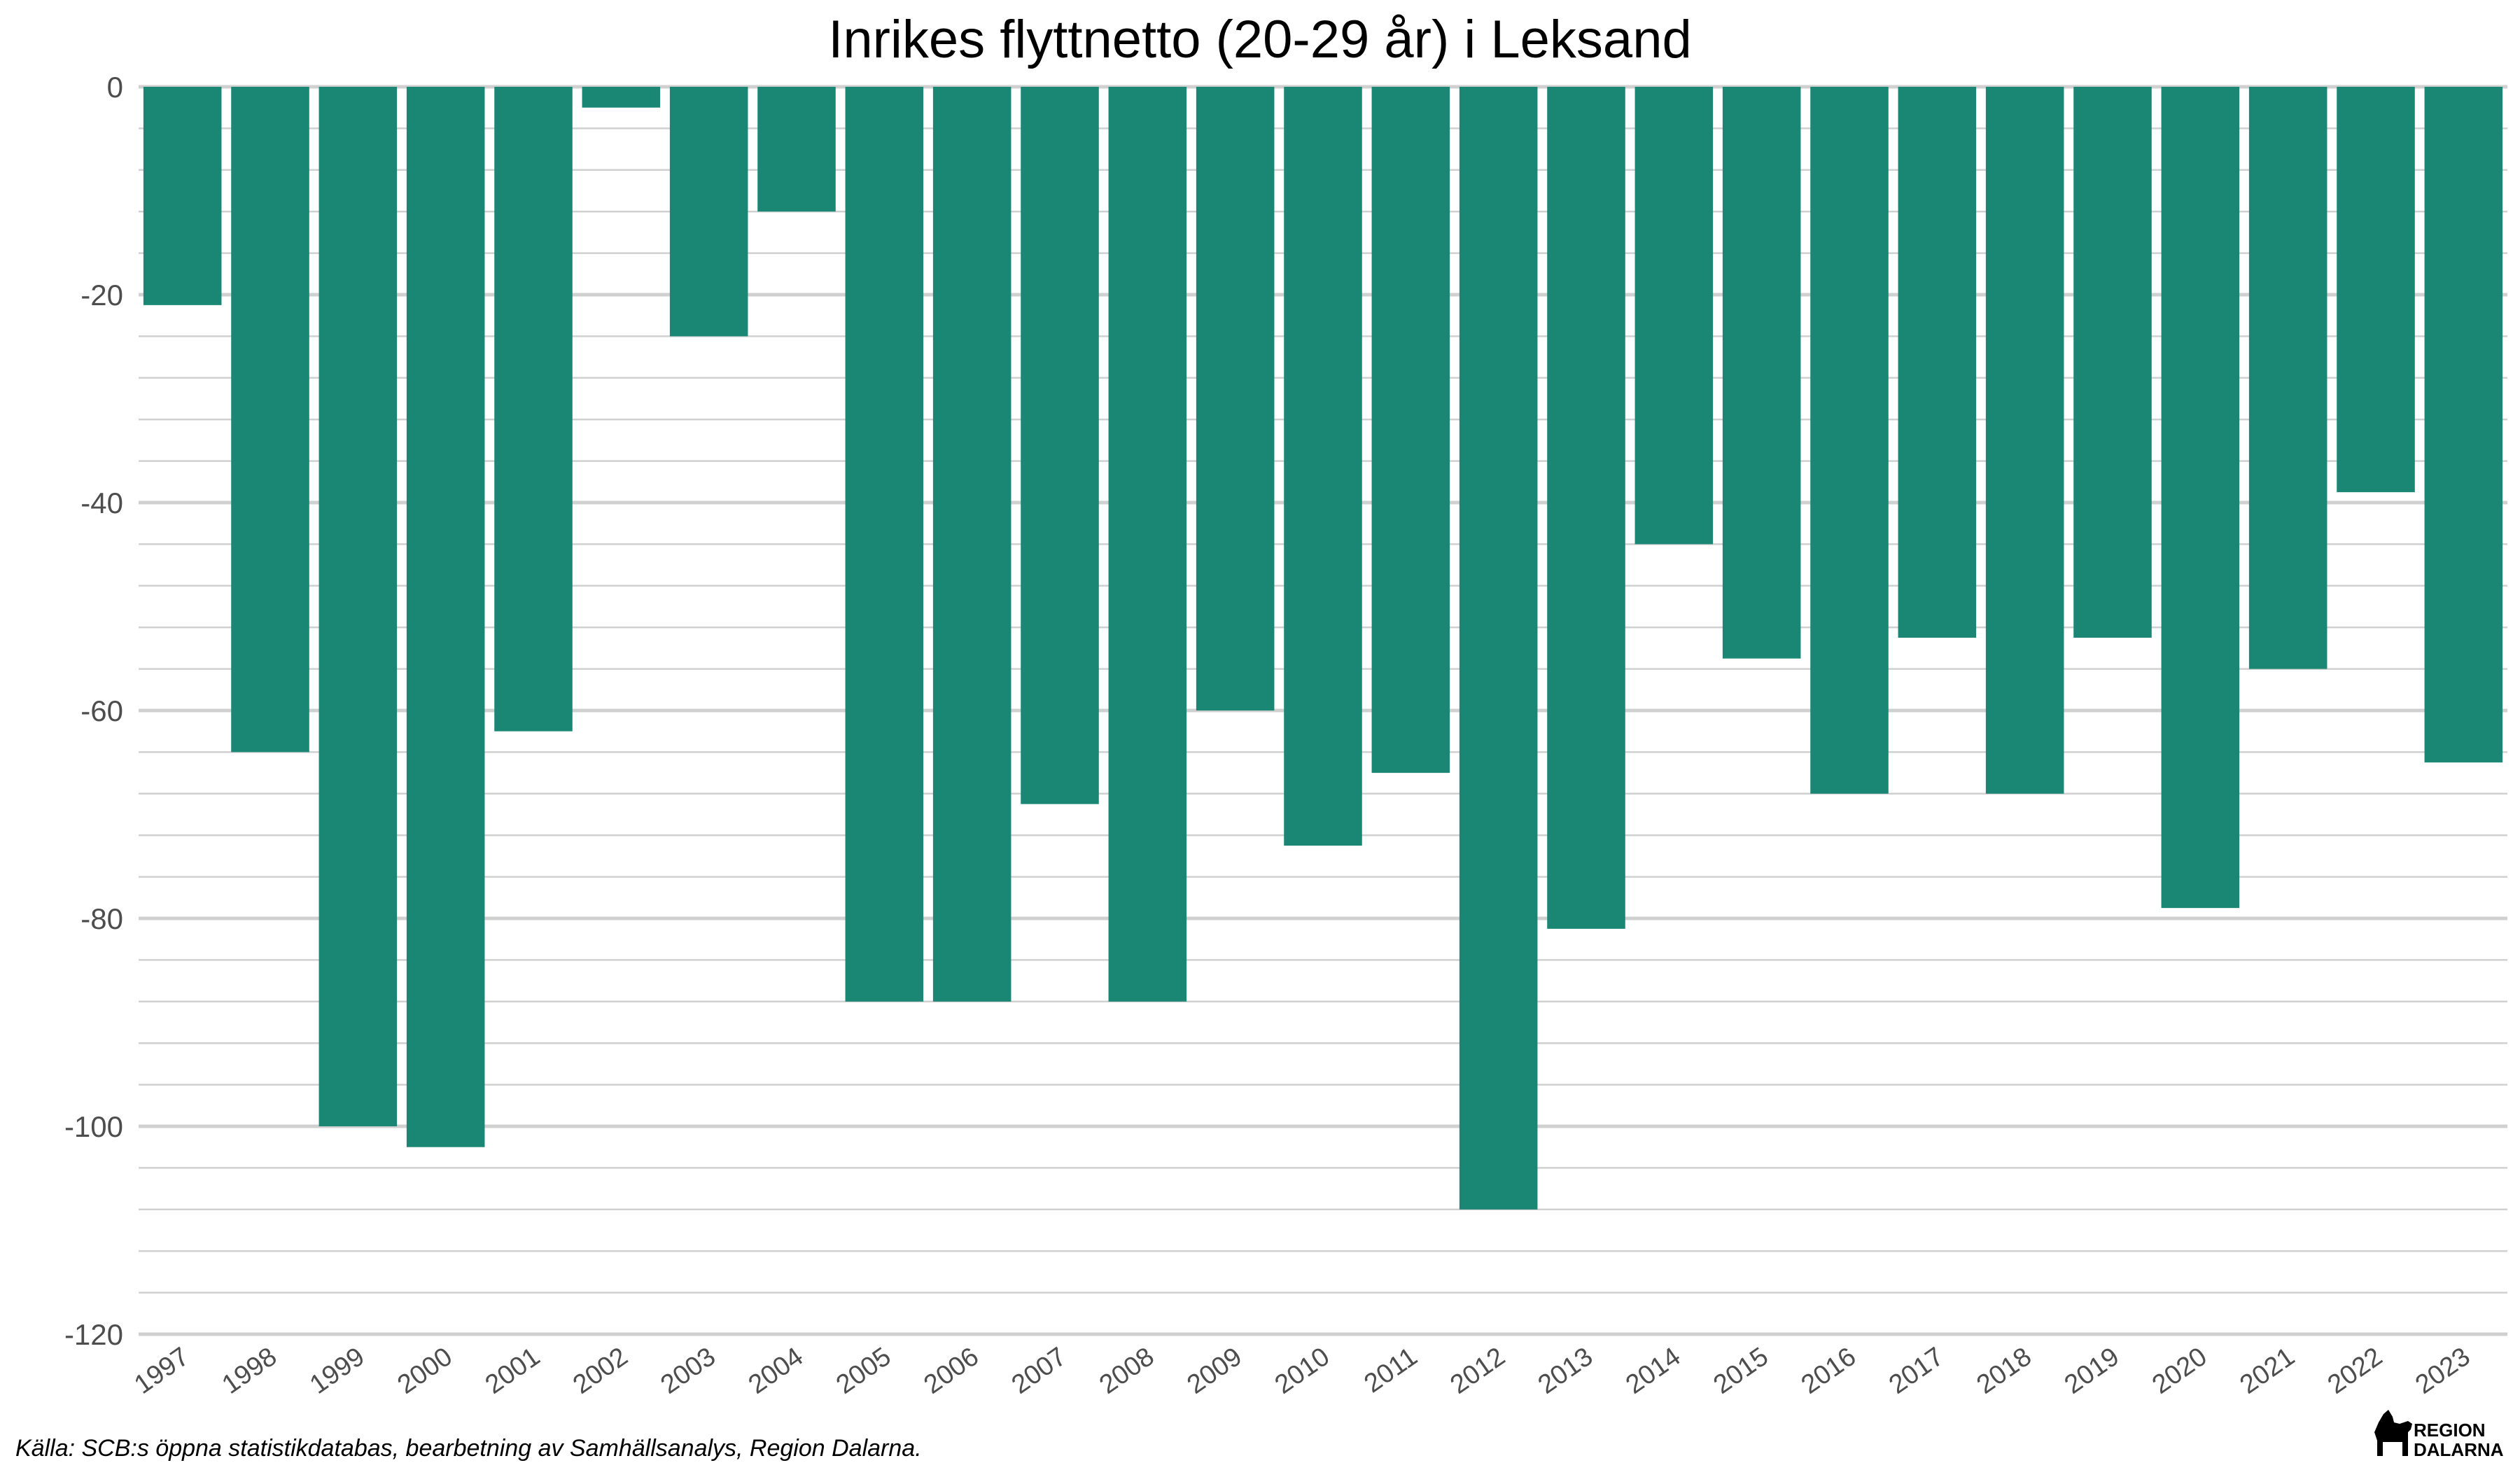 This screenshot has width=2520, height=1470. Describe the element at coordinates (358, 606) in the screenshot. I see `bar-1999` at that location.